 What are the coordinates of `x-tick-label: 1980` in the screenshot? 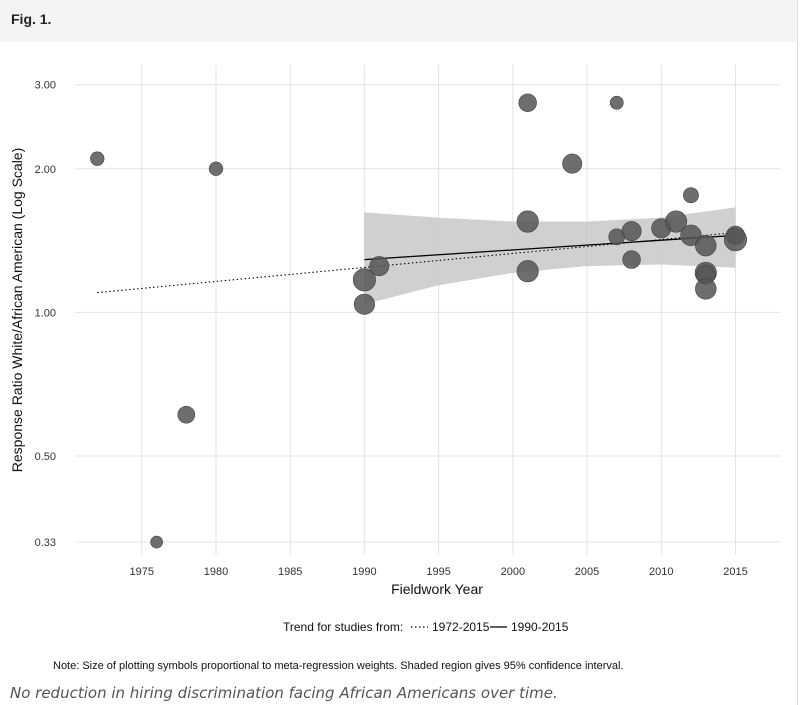 It's located at (216, 572).